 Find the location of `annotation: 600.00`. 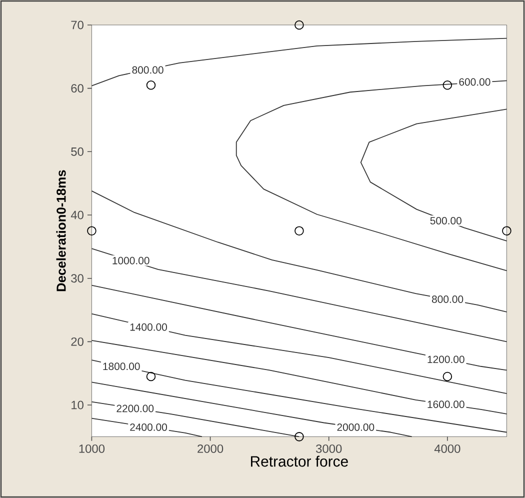

annotation: 600.00 is located at coordinates (474, 82).